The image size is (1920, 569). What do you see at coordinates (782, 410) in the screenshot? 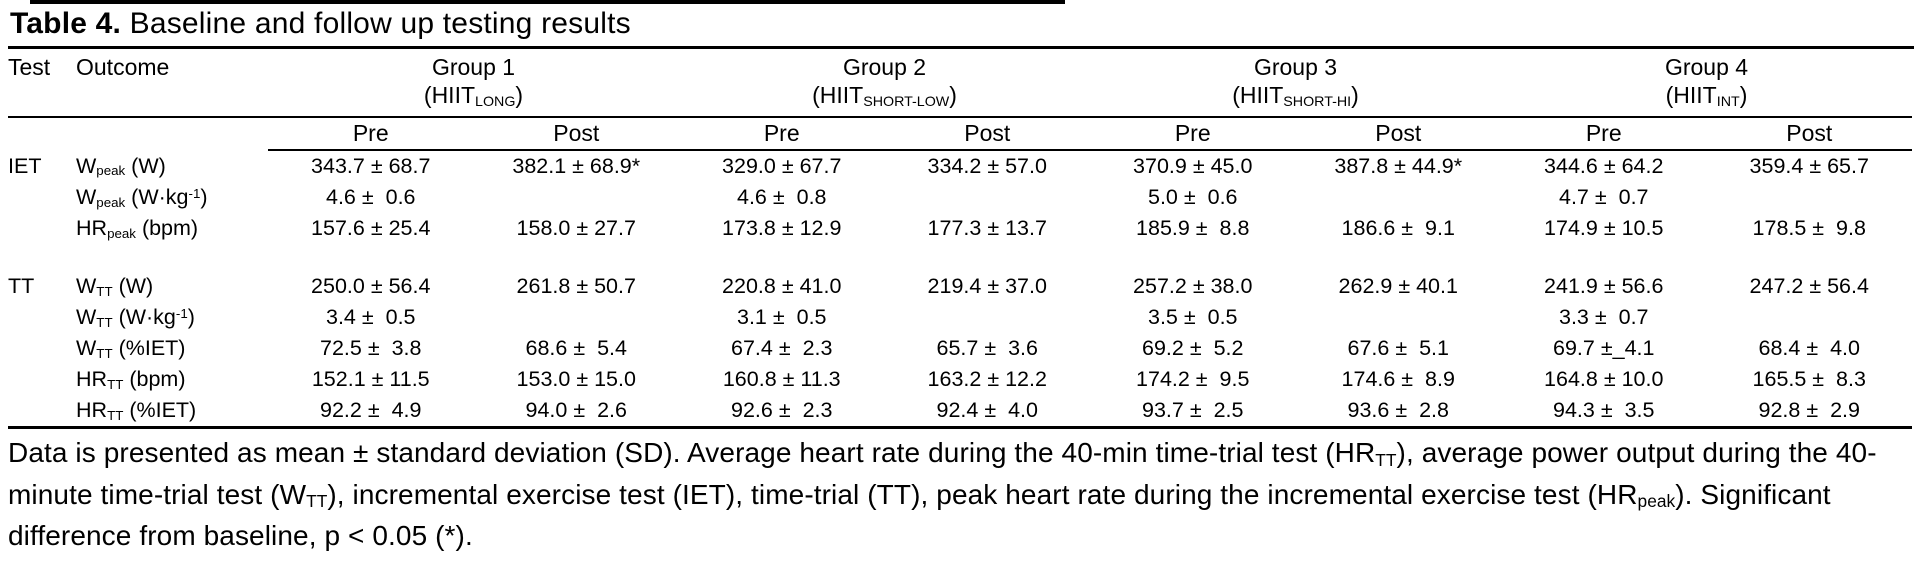
I see `value-cell: 92.6 ± 2.3` at bounding box center [782, 410].